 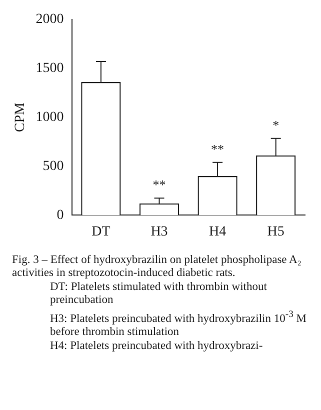 I want to click on text: DT: Platelets stimulated with thrombin without preincubation, so click(x=158, y=294).